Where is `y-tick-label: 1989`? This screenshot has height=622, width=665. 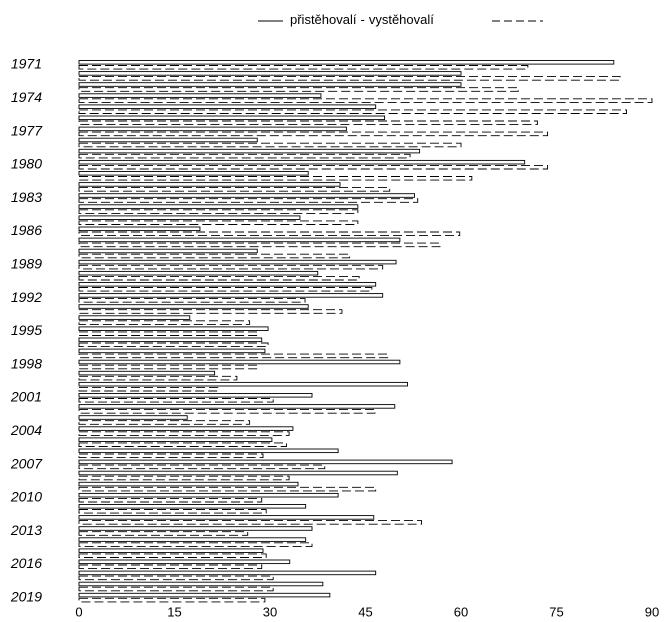
y-tick-label: 1989 is located at coordinates (26, 264).